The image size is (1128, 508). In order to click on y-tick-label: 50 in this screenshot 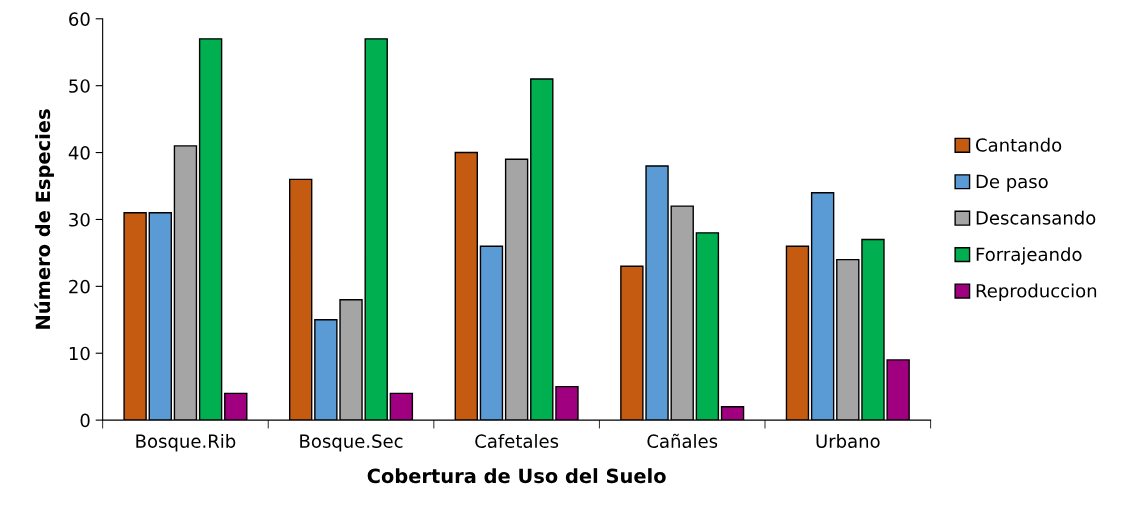, I will do `click(79, 86)`.